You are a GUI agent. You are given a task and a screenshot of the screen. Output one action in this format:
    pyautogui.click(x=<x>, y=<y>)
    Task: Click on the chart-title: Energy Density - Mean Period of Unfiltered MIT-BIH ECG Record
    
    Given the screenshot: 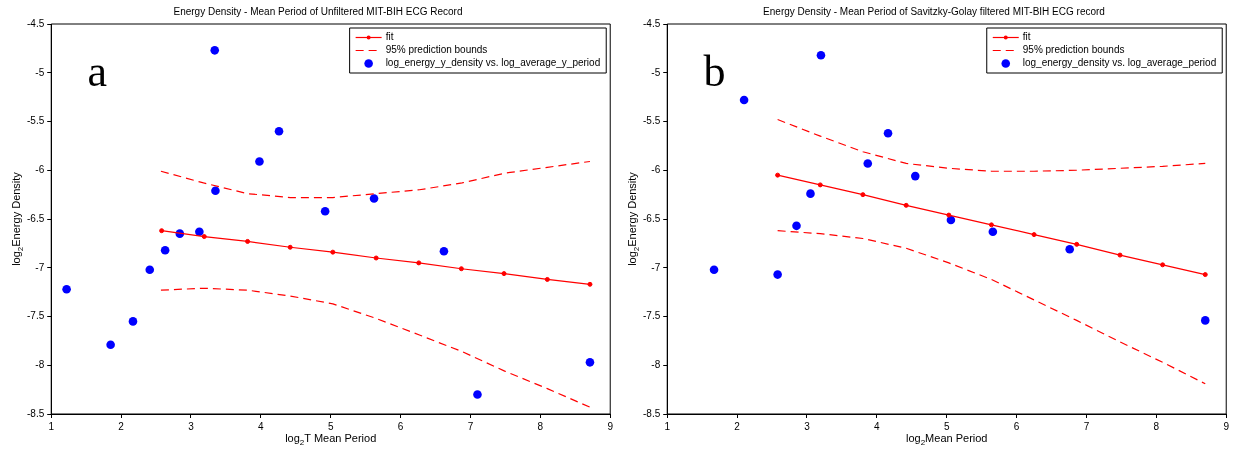 What is the action you would take?
    pyautogui.click(x=318, y=11)
    